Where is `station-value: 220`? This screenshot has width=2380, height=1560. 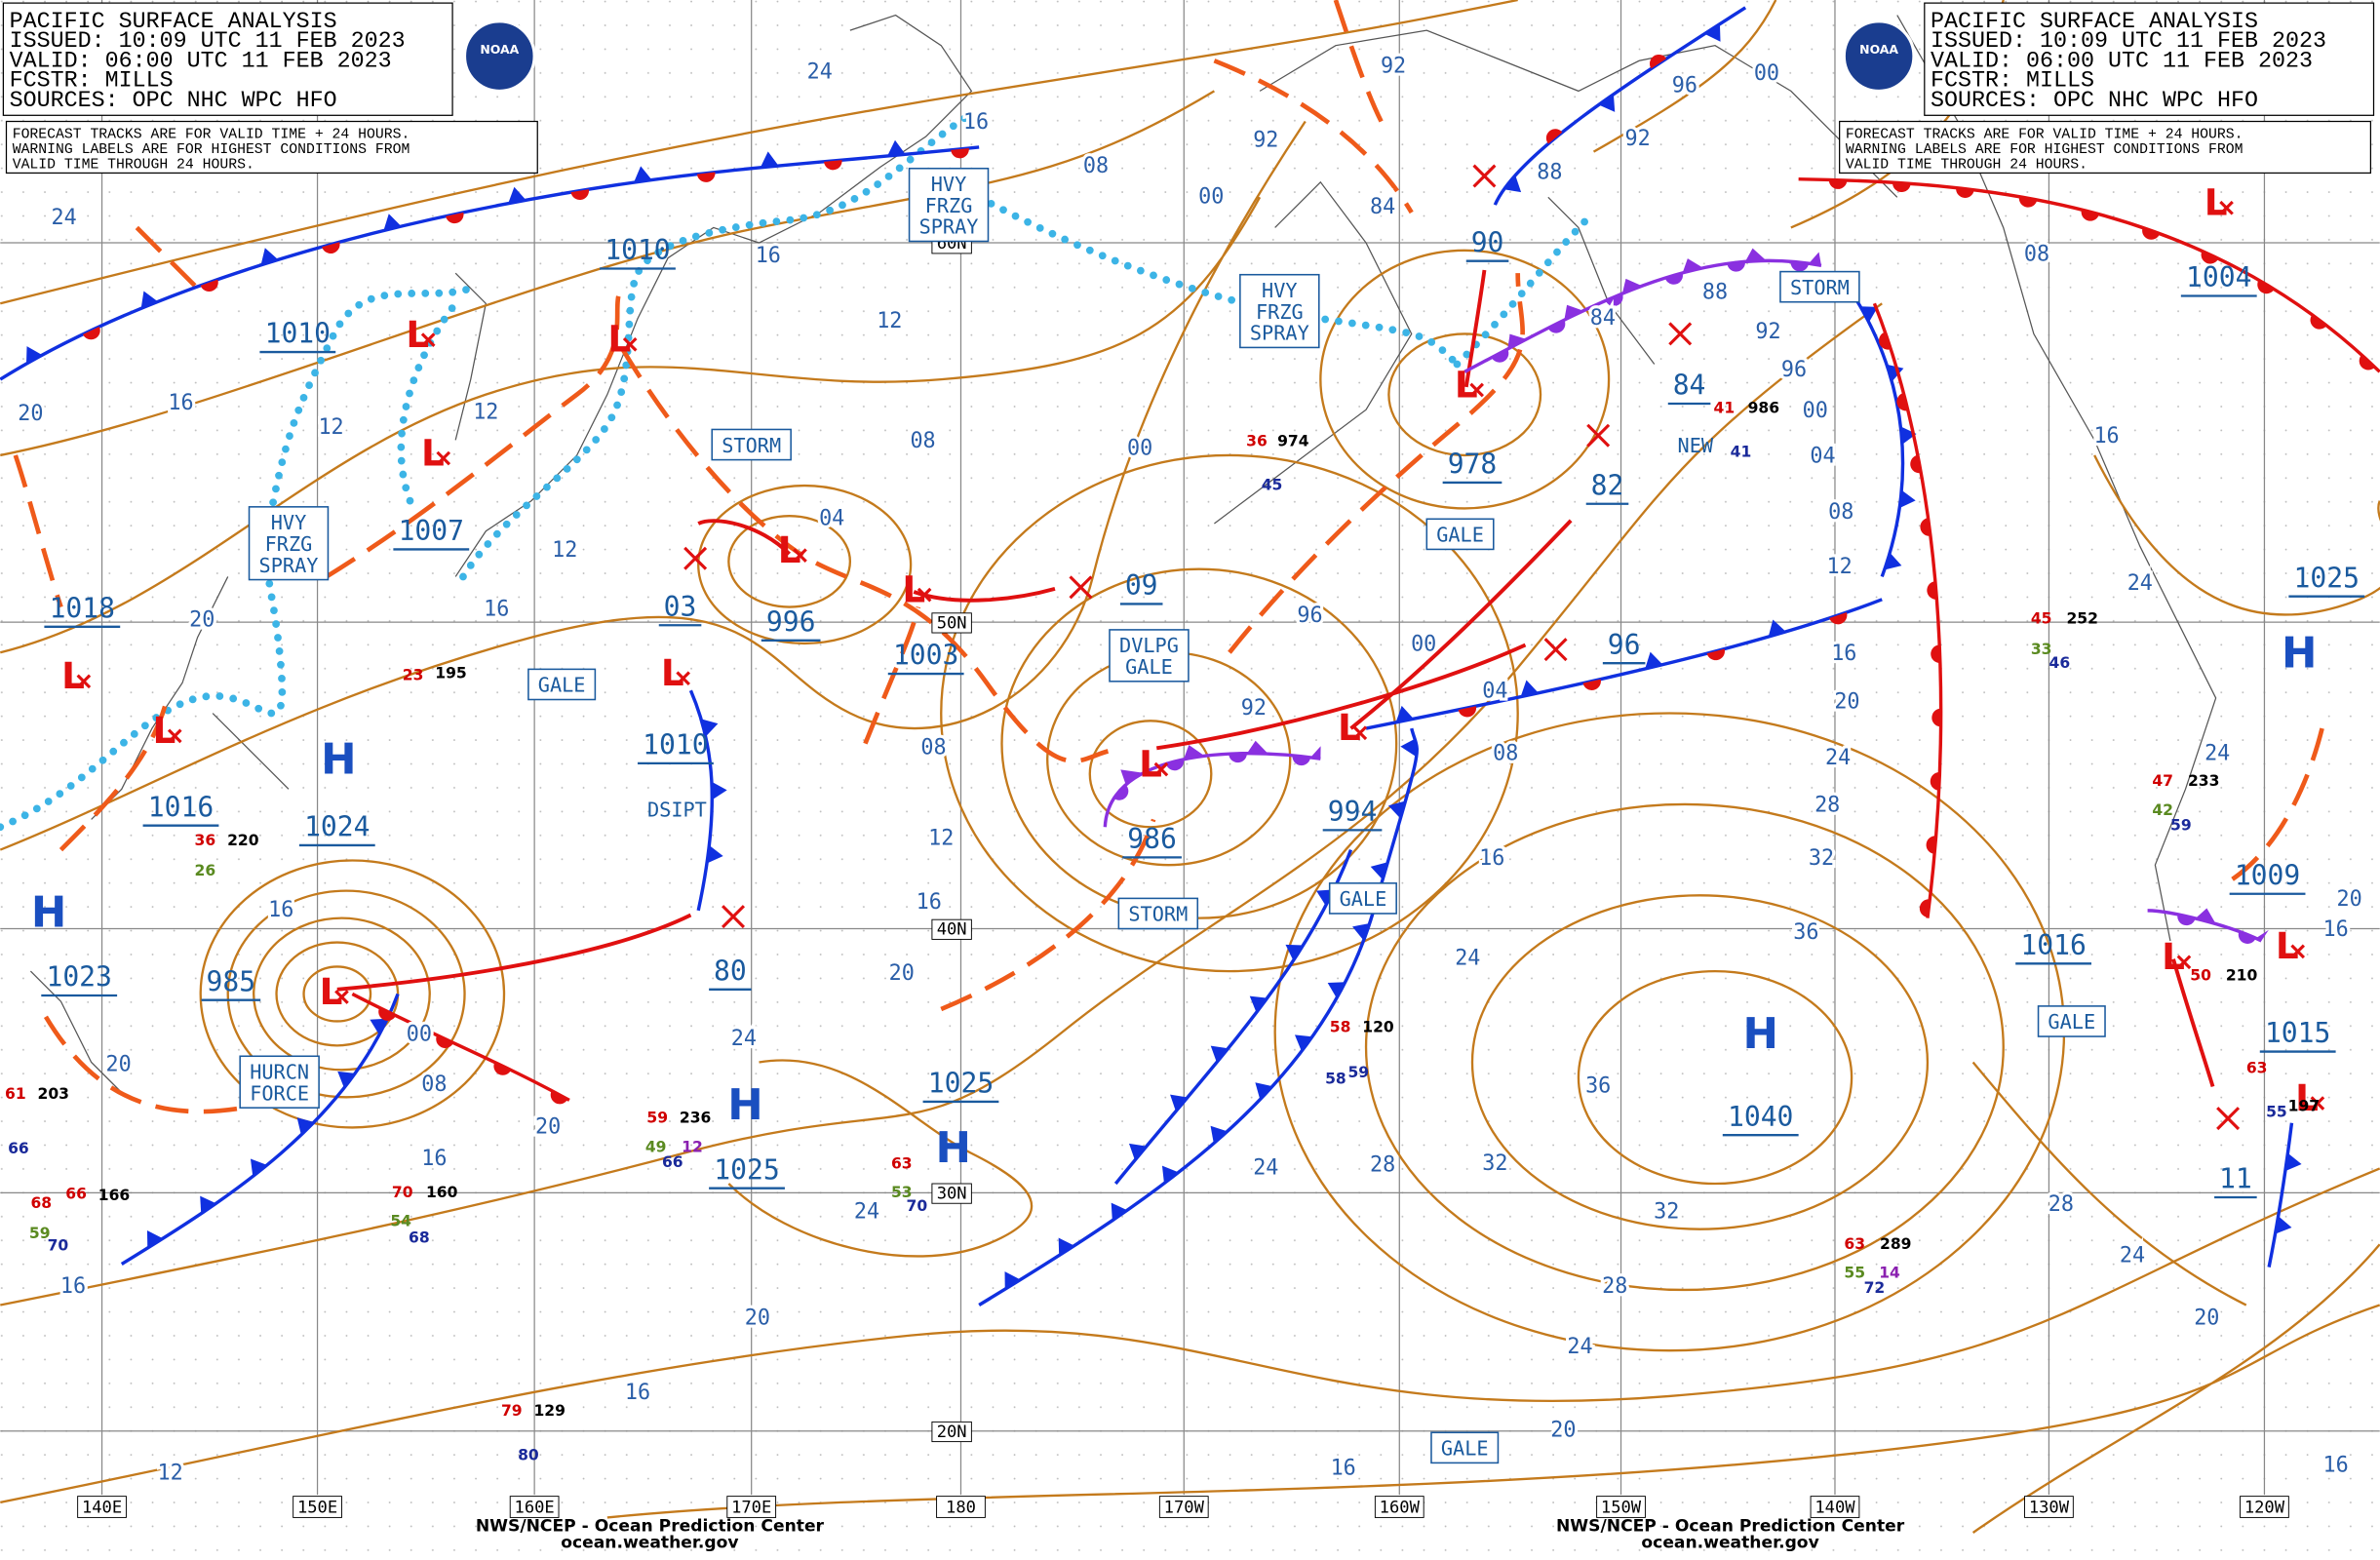 station-value: 220 is located at coordinates (243, 840).